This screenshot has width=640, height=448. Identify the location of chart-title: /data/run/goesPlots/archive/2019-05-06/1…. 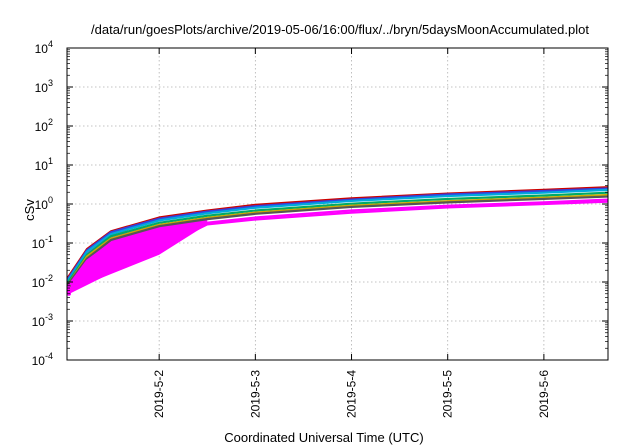
(340, 29).